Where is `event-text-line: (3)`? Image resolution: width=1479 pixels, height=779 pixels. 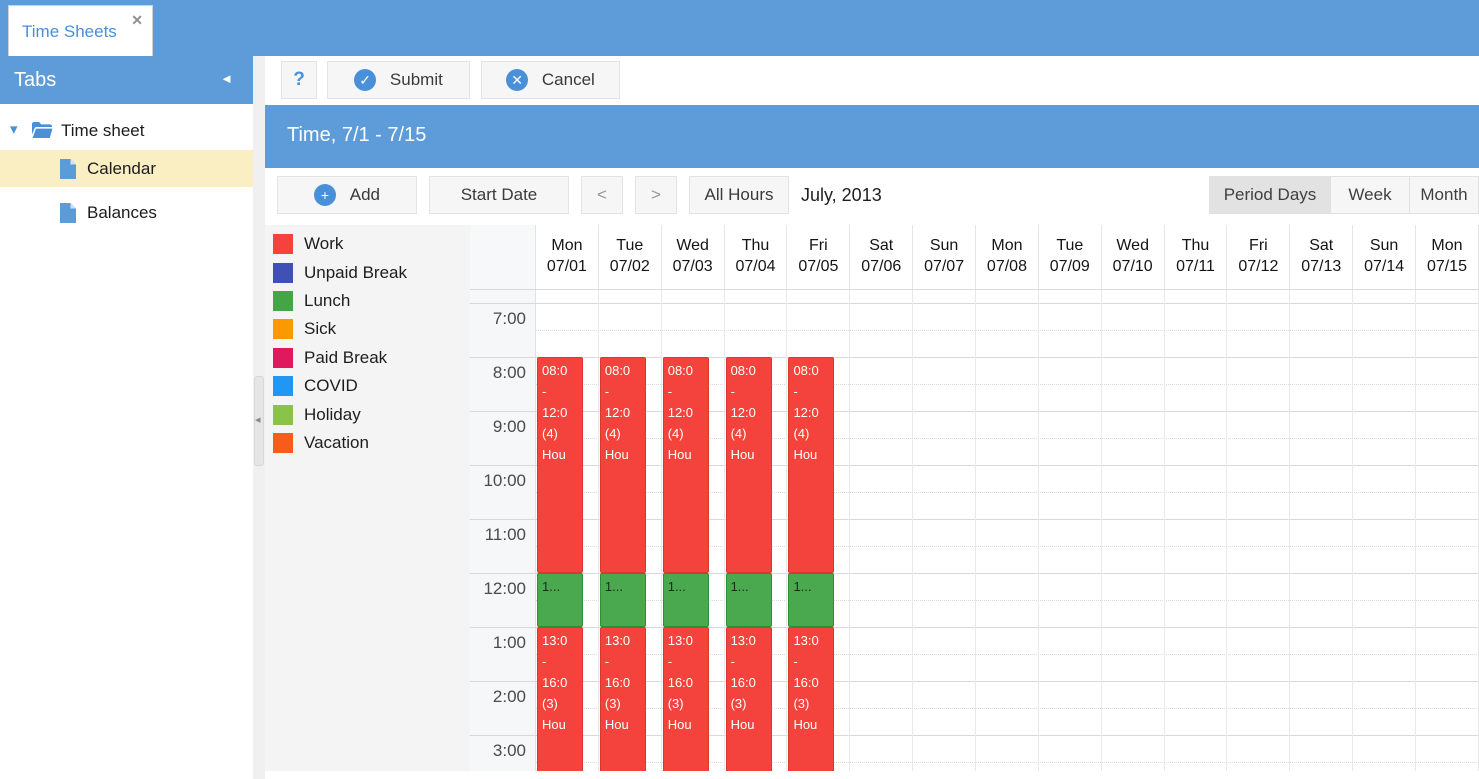
event-text-line: (3) is located at coordinates (612, 703).